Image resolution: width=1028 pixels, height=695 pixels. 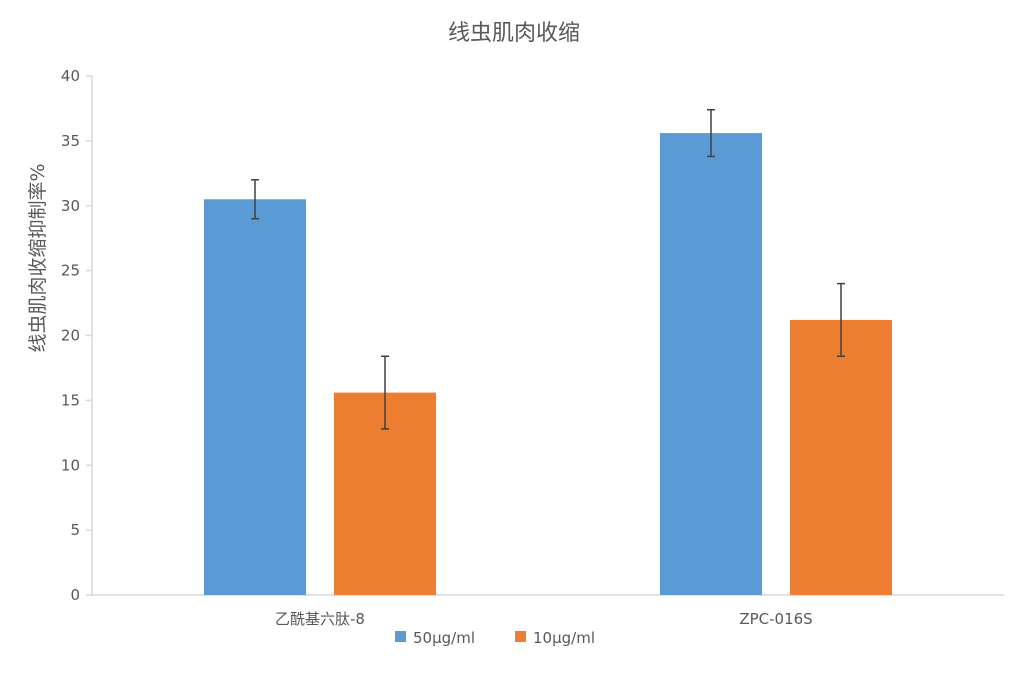 What do you see at coordinates (70, 465) in the screenshot?
I see `y-tick-label: 10` at bounding box center [70, 465].